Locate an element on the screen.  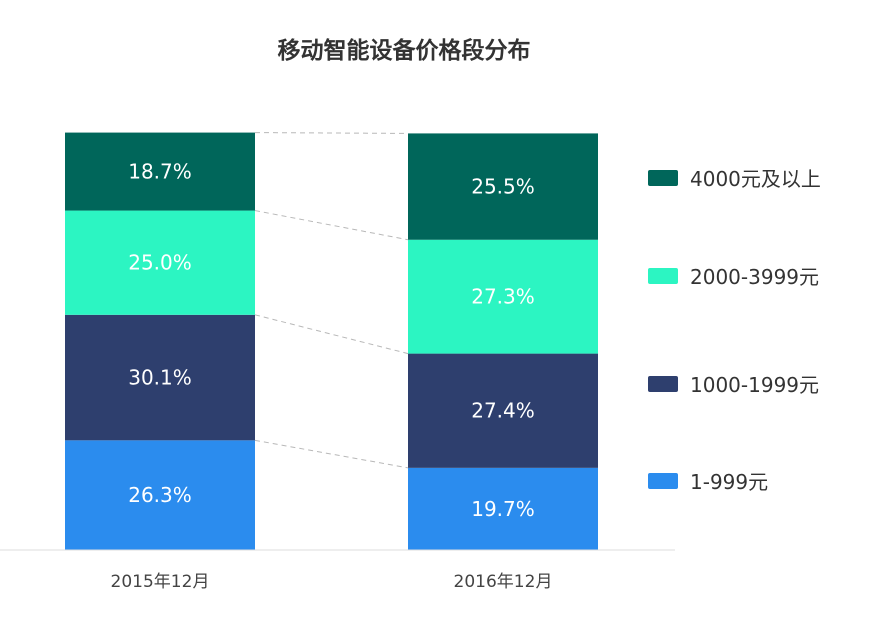
data-label: 19.7% is located at coordinates (503, 509).